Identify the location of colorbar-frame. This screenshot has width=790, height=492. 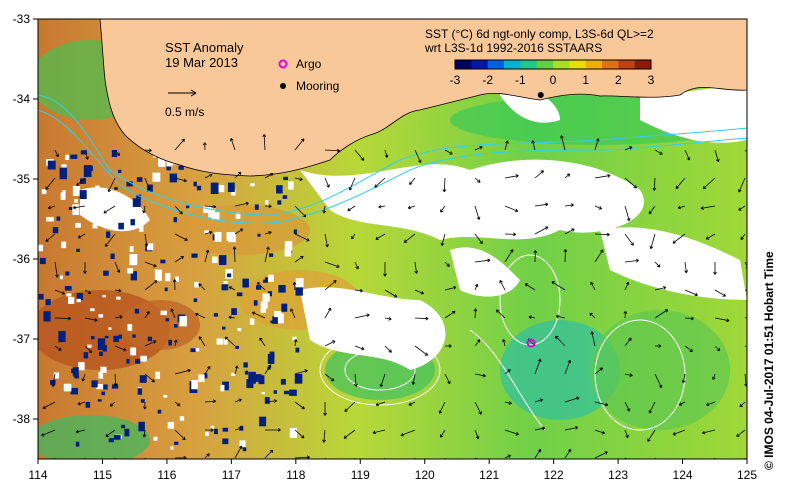
(553, 64).